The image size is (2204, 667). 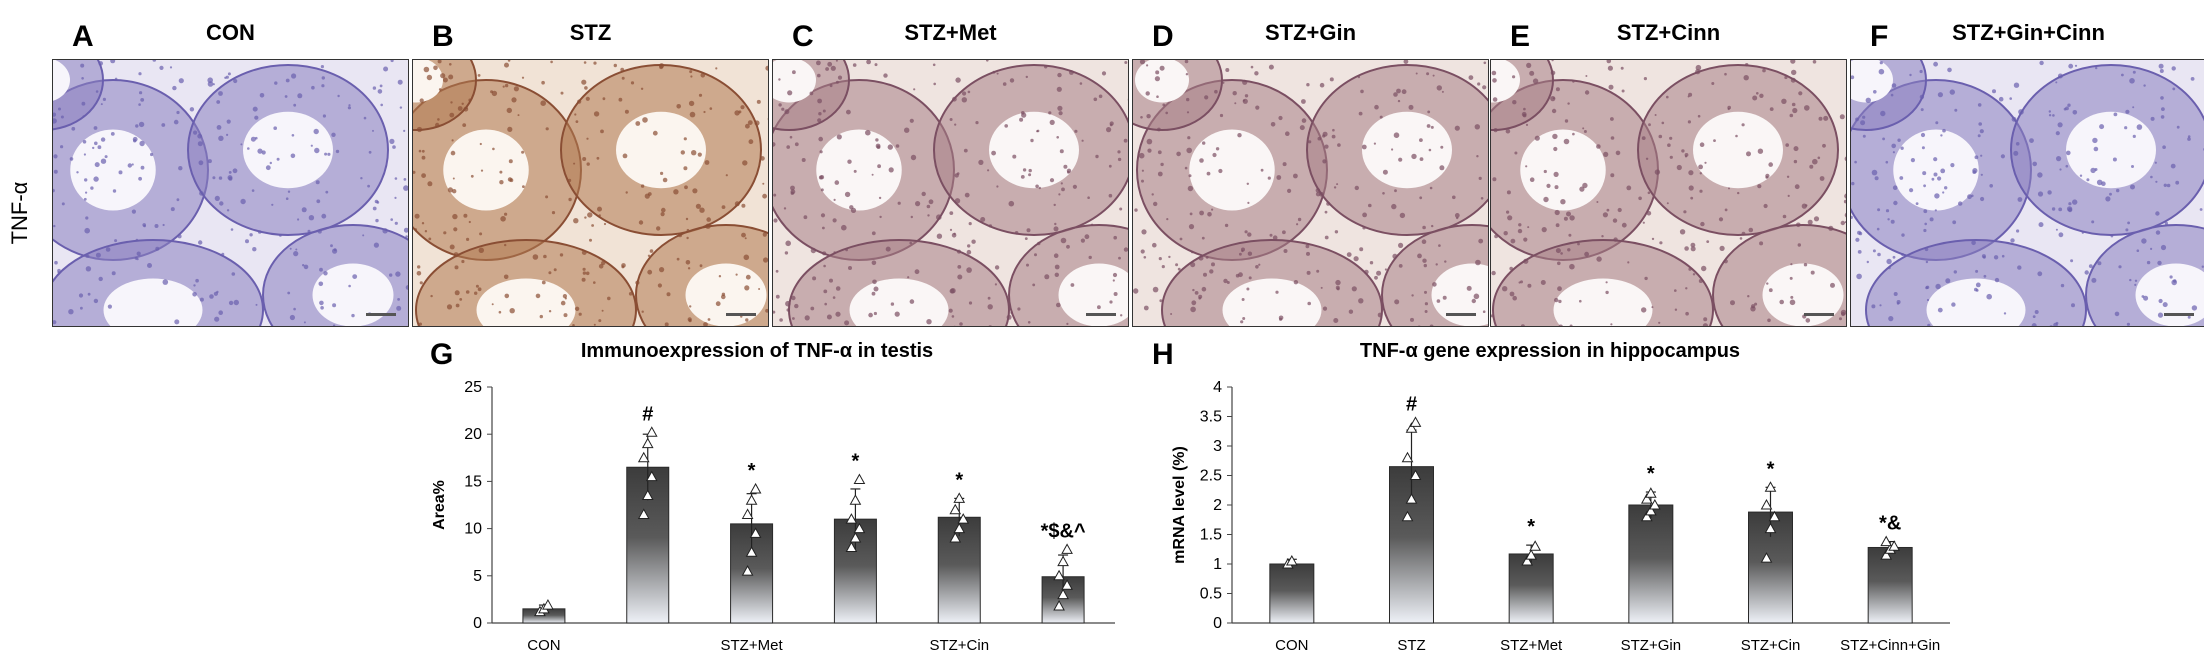 I want to click on y-axis-label: Area%, so click(x=439, y=505).